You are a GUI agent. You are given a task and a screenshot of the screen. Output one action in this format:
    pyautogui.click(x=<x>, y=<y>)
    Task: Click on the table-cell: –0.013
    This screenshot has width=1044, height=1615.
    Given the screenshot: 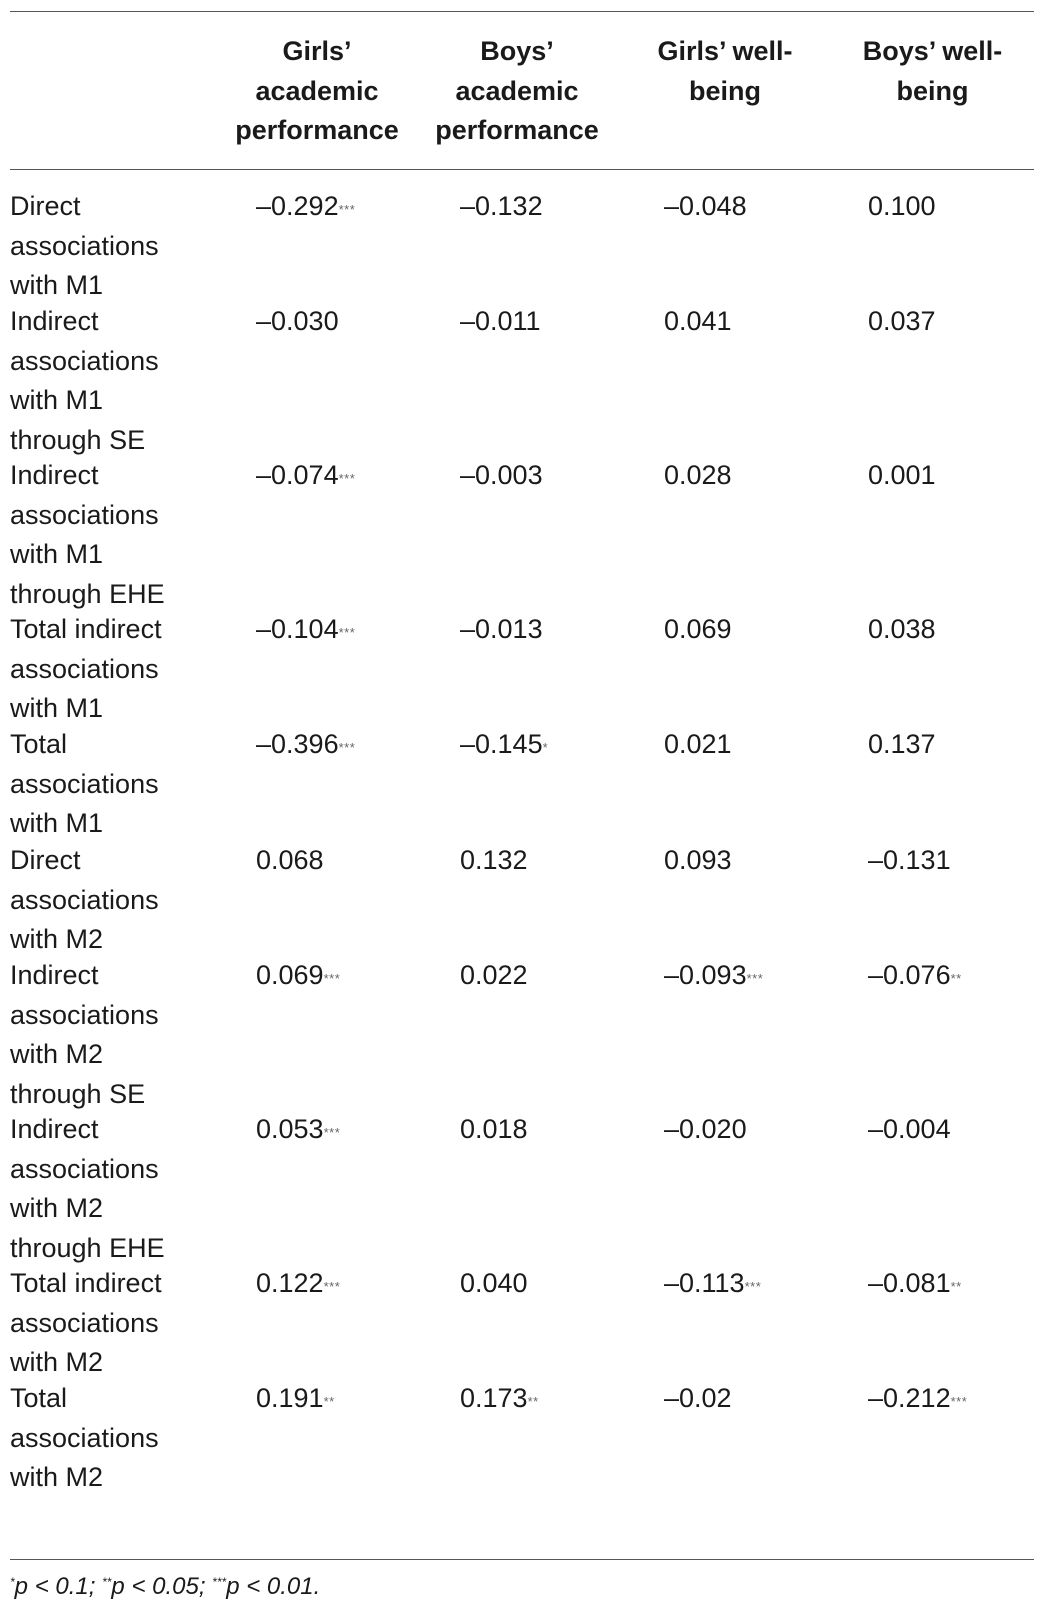 What is the action you would take?
    pyautogui.click(x=501, y=630)
    